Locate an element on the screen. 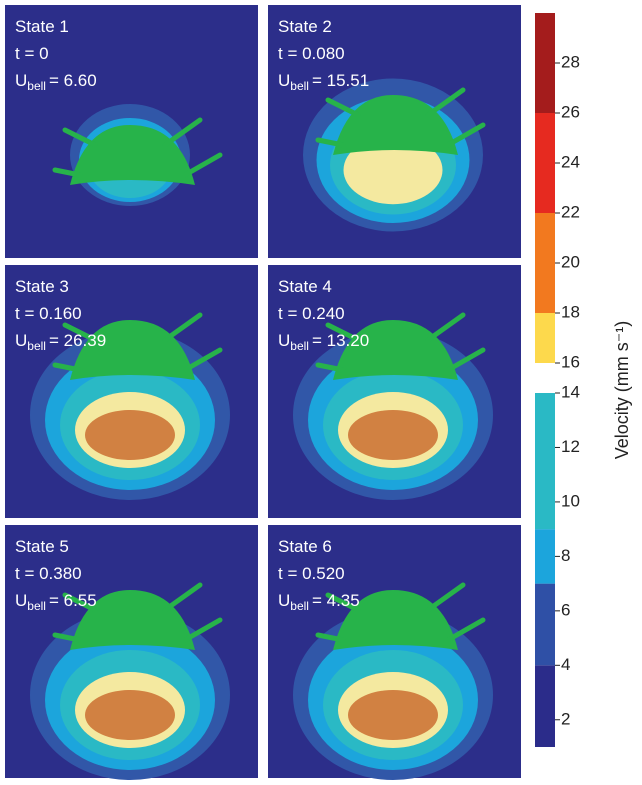 The image size is (642, 785). colorbar-tick-label: 14 is located at coordinates (570, 391).